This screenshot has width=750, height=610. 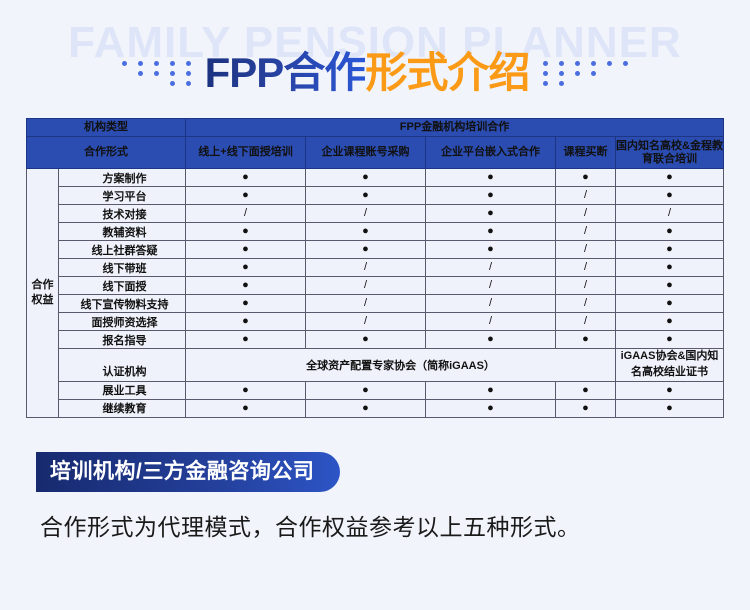 I want to click on table-row: 报名指导 ● ● ● ● ●, so click(x=376, y=339).